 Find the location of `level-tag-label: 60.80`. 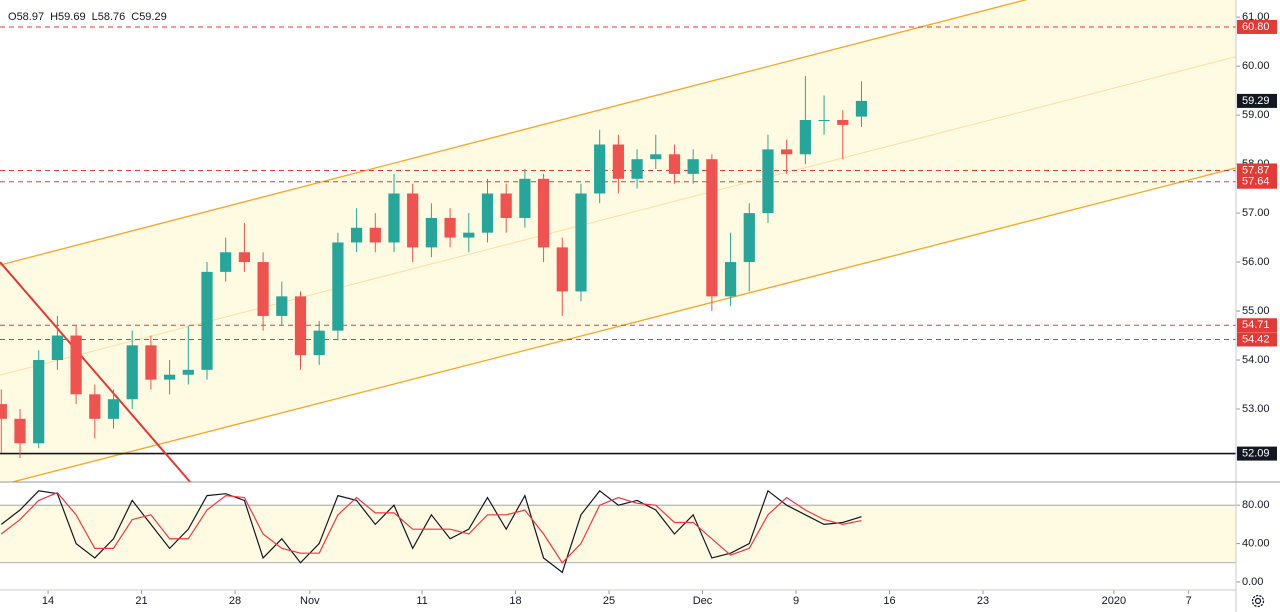

level-tag-label: 60.80 is located at coordinates (1256, 27).